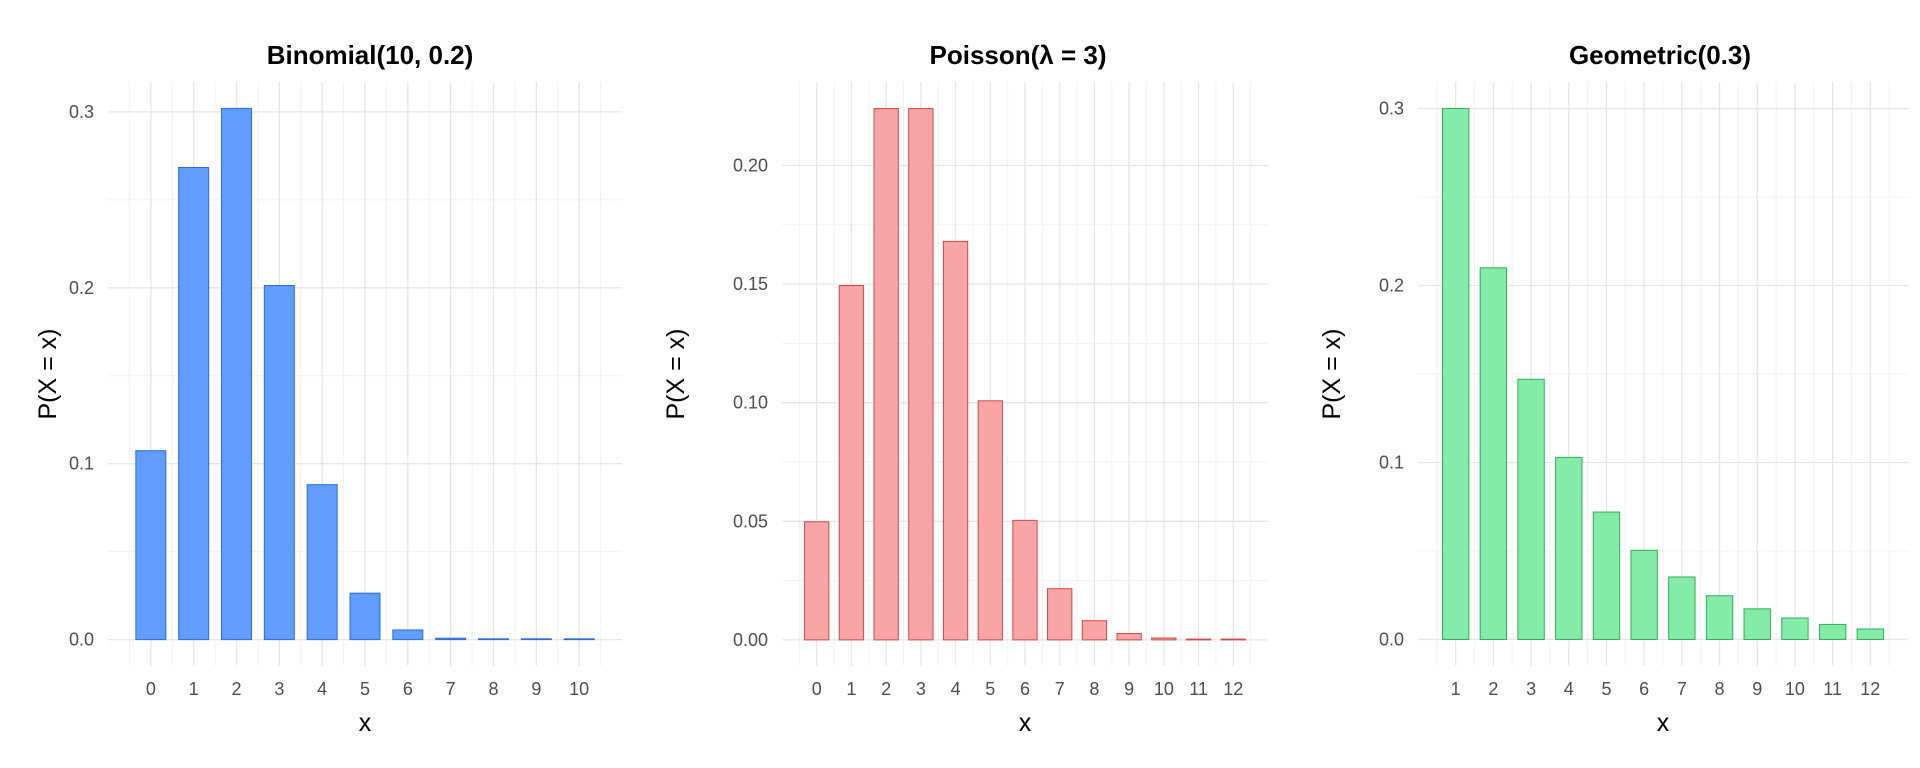 The height and width of the screenshot is (768, 1920). I want to click on panel-title: Geometric(0.3), so click(1660, 55).